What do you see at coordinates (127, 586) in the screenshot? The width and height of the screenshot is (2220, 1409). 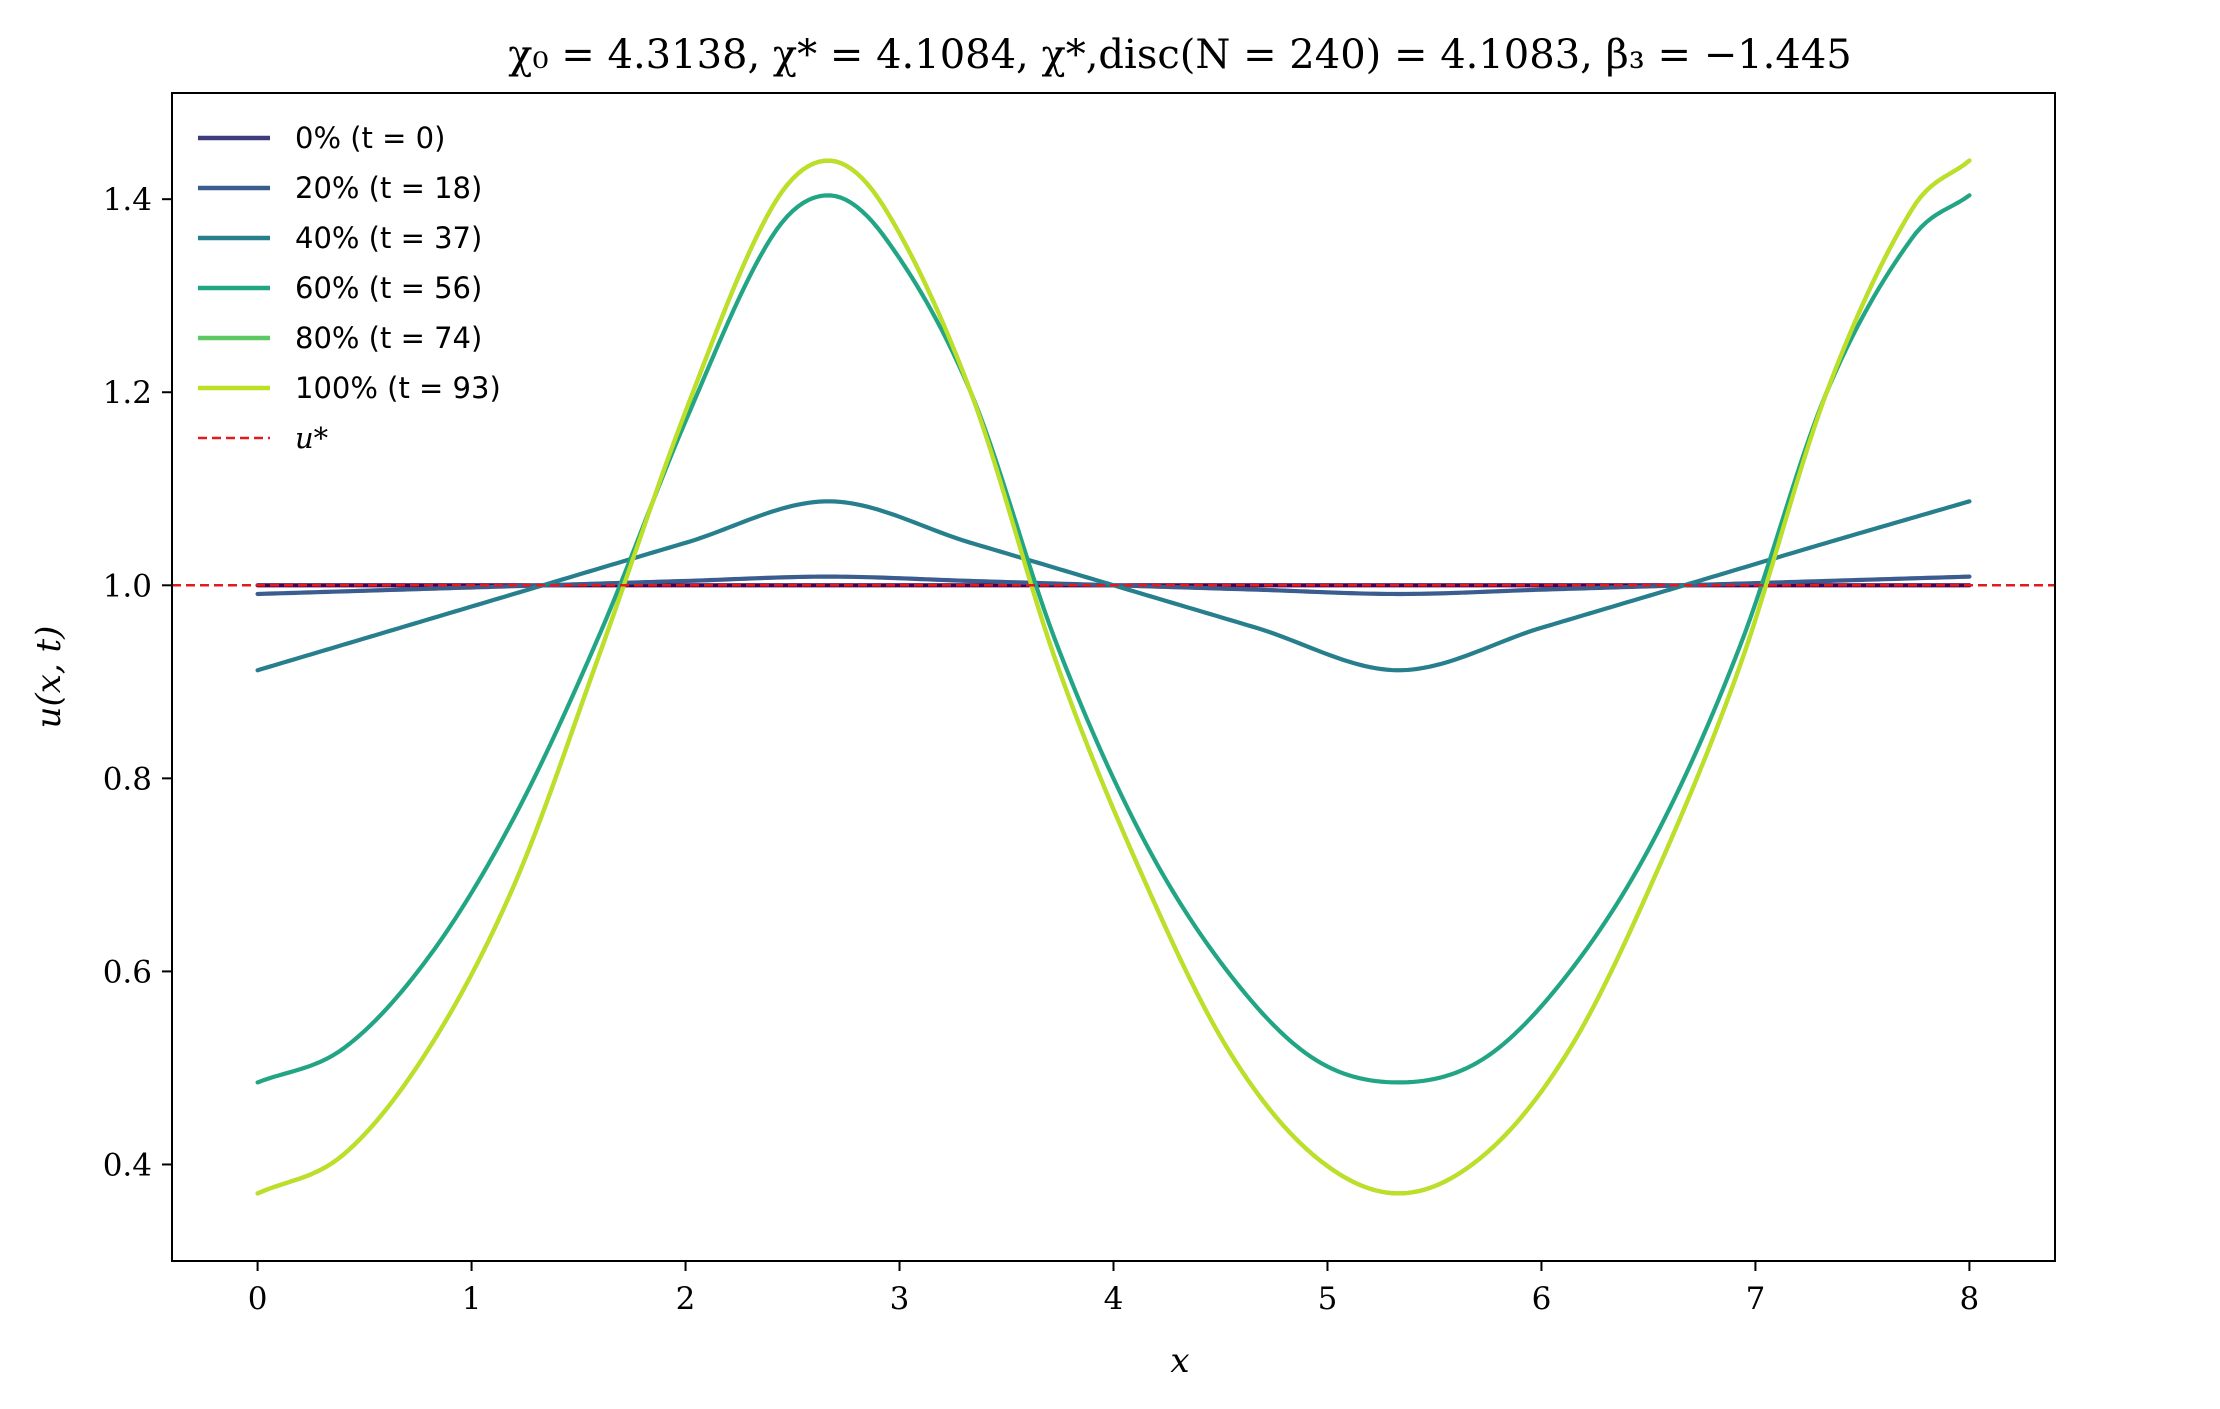 I see `y-tick-label: 1.0` at bounding box center [127, 586].